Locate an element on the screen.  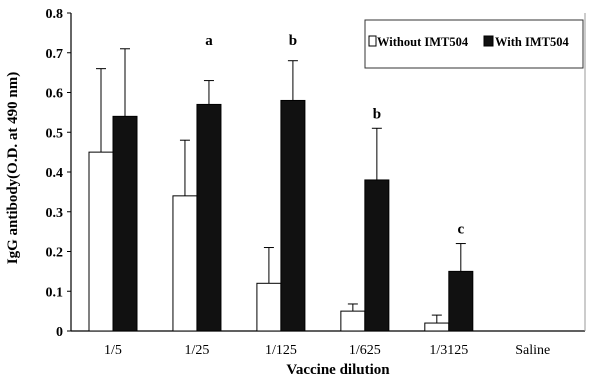
legend-box is located at coordinates (474, 44).